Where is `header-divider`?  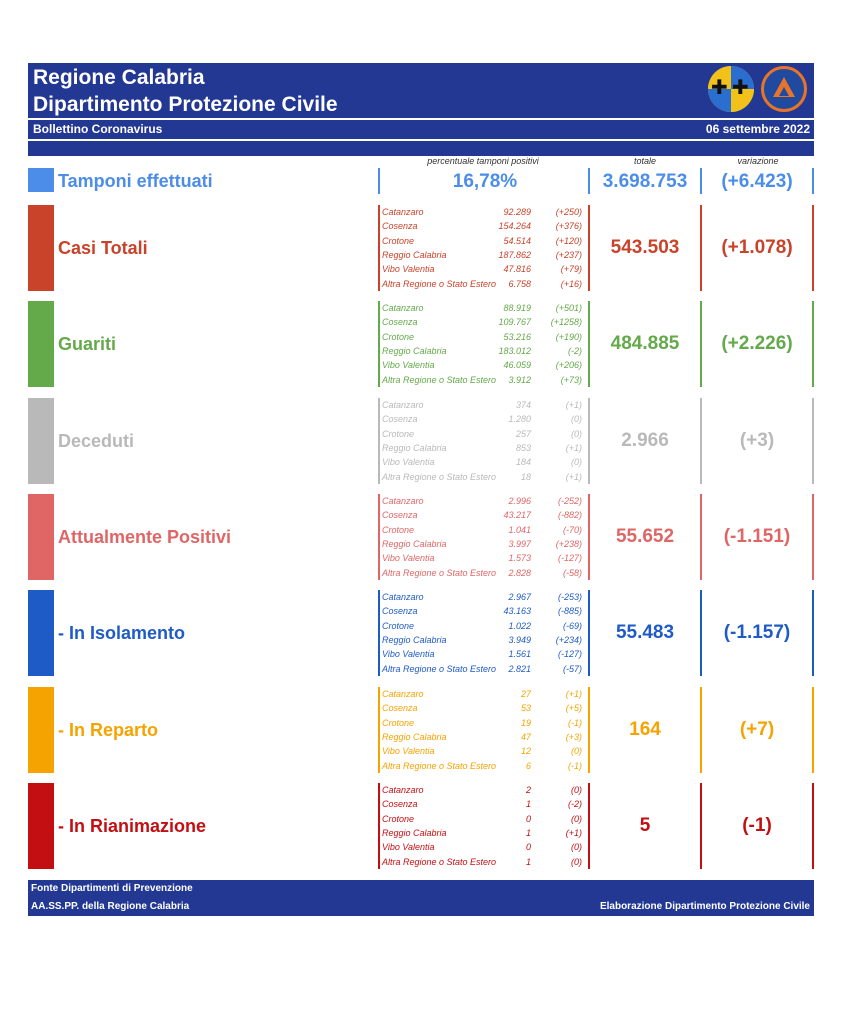 header-divider is located at coordinates (421, 119).